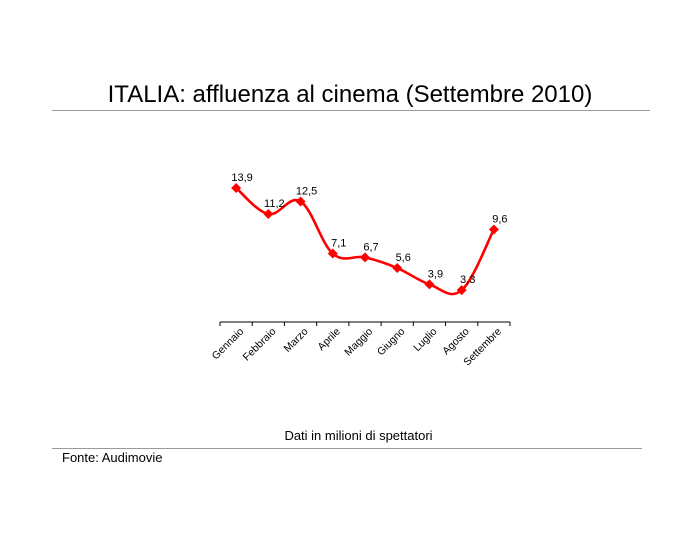 The height and width of the screenshot is (550, 700). Describe the element at coordinates (435, 274) in the screenshot. I see `data-label: 3,9` at that location.